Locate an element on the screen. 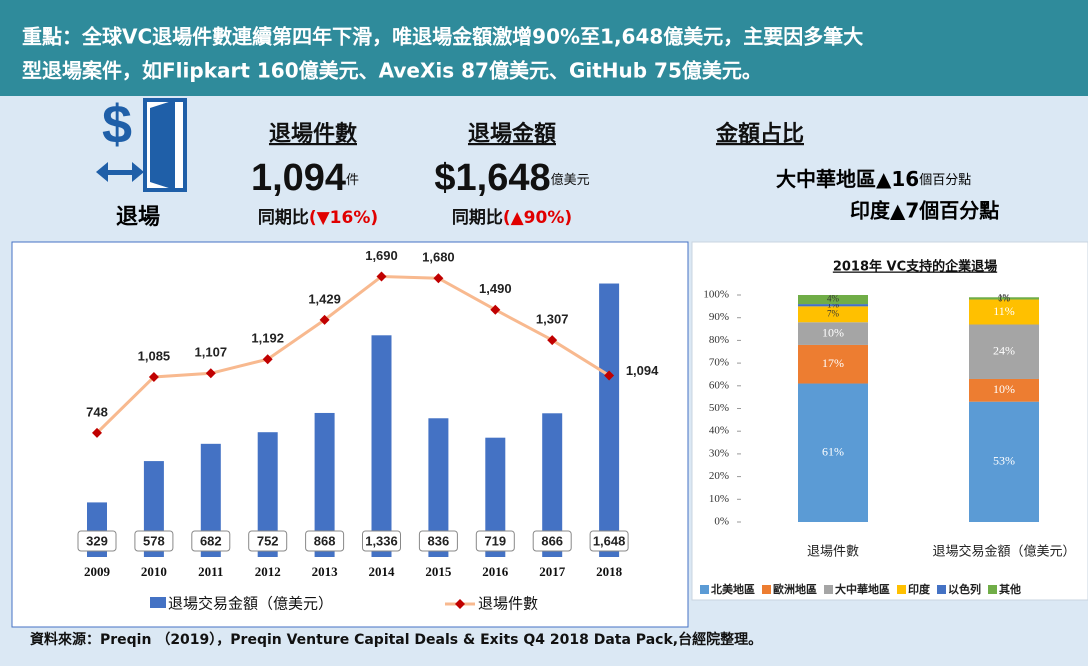 The width and height of the screenshot is (1088, 666). segment-label: 7% is located at coordinates (833, 313).